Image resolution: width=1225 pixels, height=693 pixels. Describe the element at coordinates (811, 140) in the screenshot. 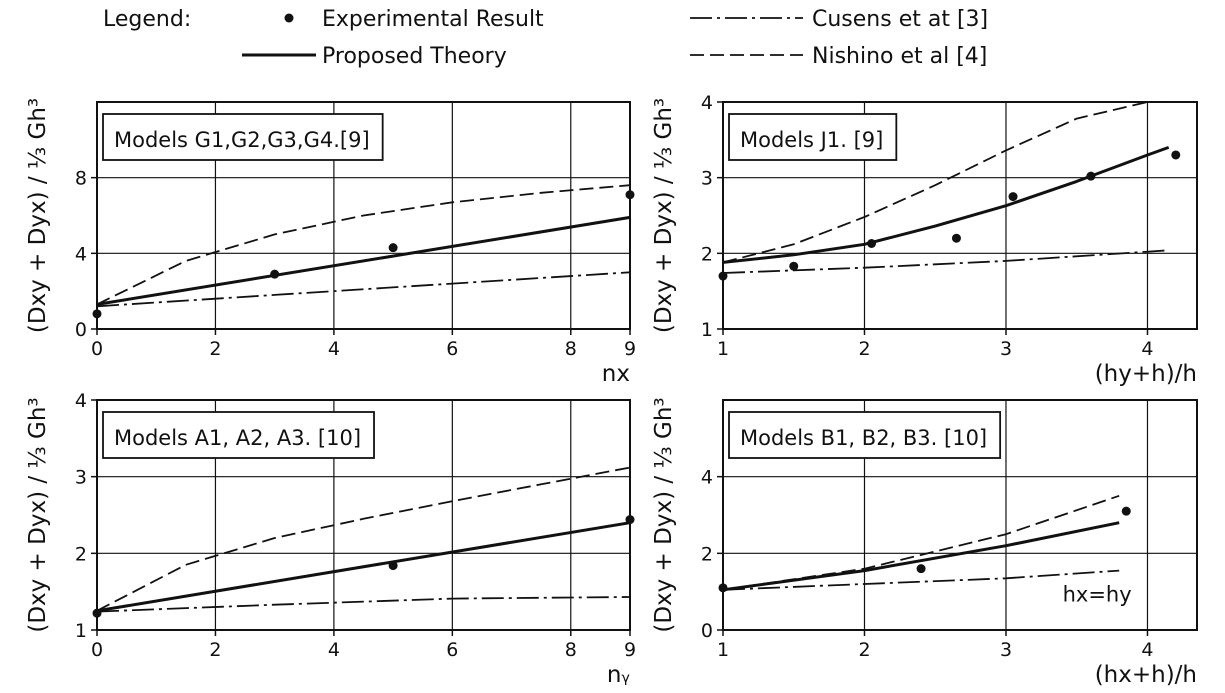

I see `panel-note: Models J1. [9]` at that location.